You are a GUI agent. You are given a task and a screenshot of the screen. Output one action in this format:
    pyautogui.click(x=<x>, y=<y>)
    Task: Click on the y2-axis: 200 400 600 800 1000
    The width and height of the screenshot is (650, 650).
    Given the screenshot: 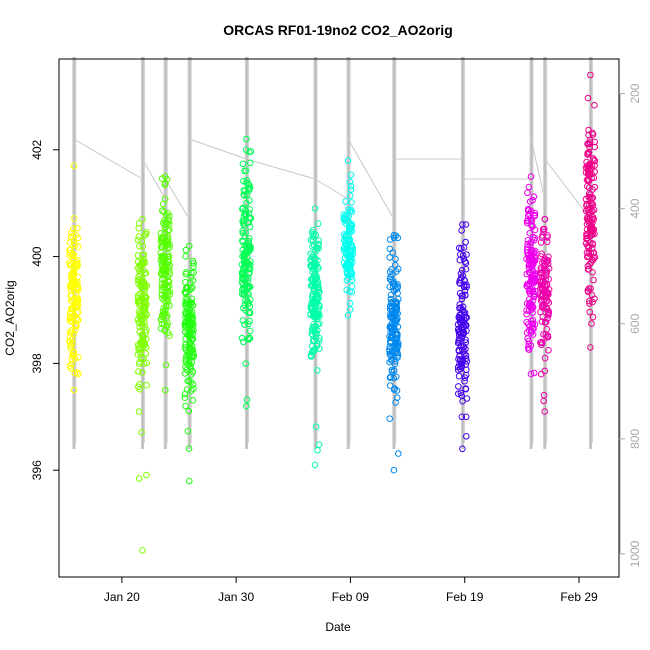 What is the action you would take?
    pyautogui.click(x=630, y=325)
    